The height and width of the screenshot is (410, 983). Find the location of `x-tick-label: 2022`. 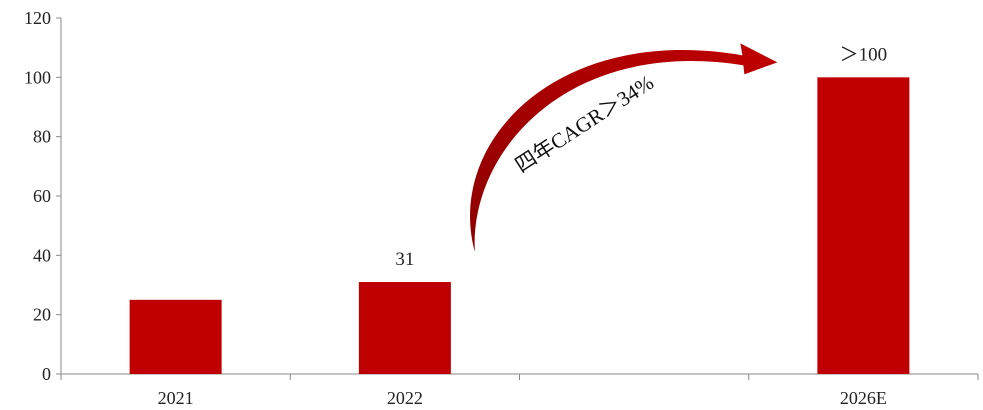

x-tick-label: 2022 is located at coordinates (405, 398).